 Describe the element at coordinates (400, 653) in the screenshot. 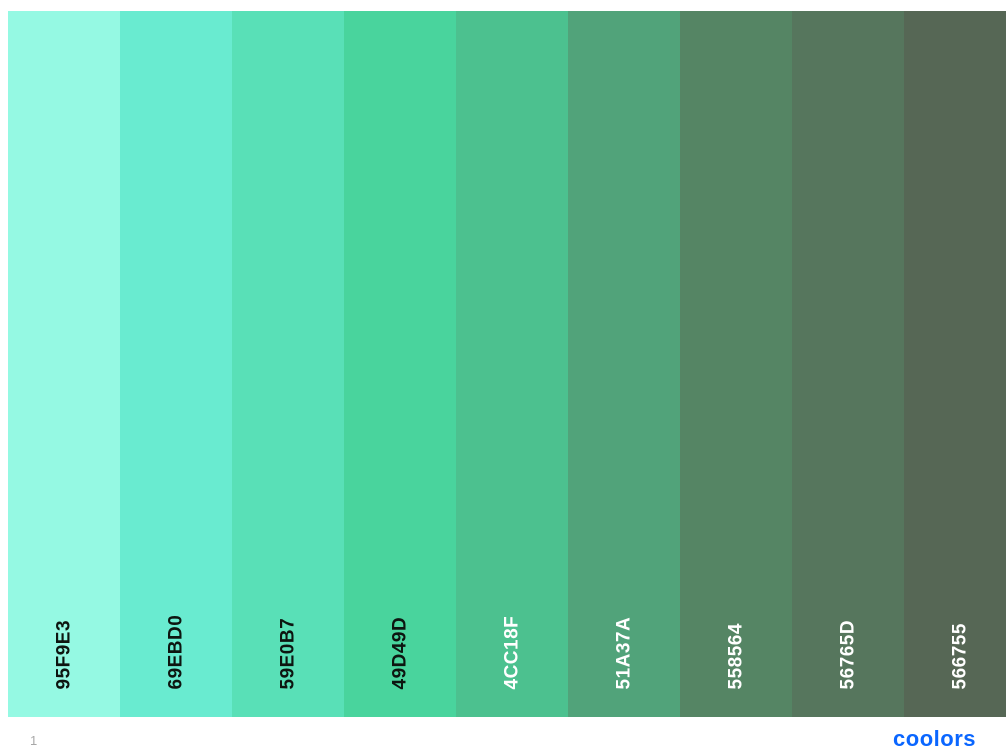

I see `swatch-hex-label: 49D49D` at that location.